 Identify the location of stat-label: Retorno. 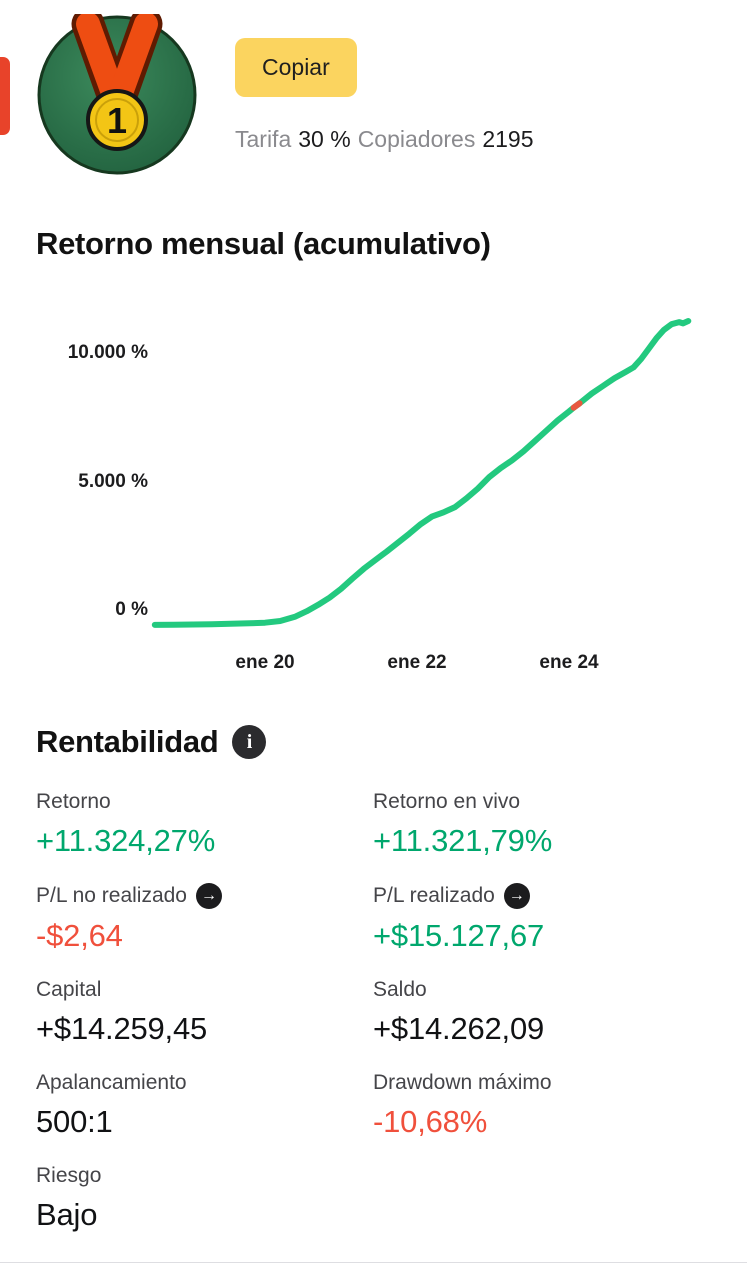
(204, 802).